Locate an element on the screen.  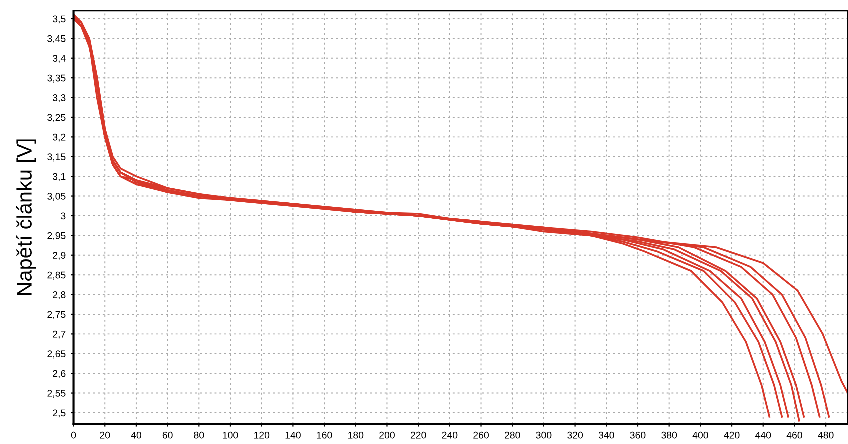
x-tick-label: 300 is located at coordinates (544, 435).